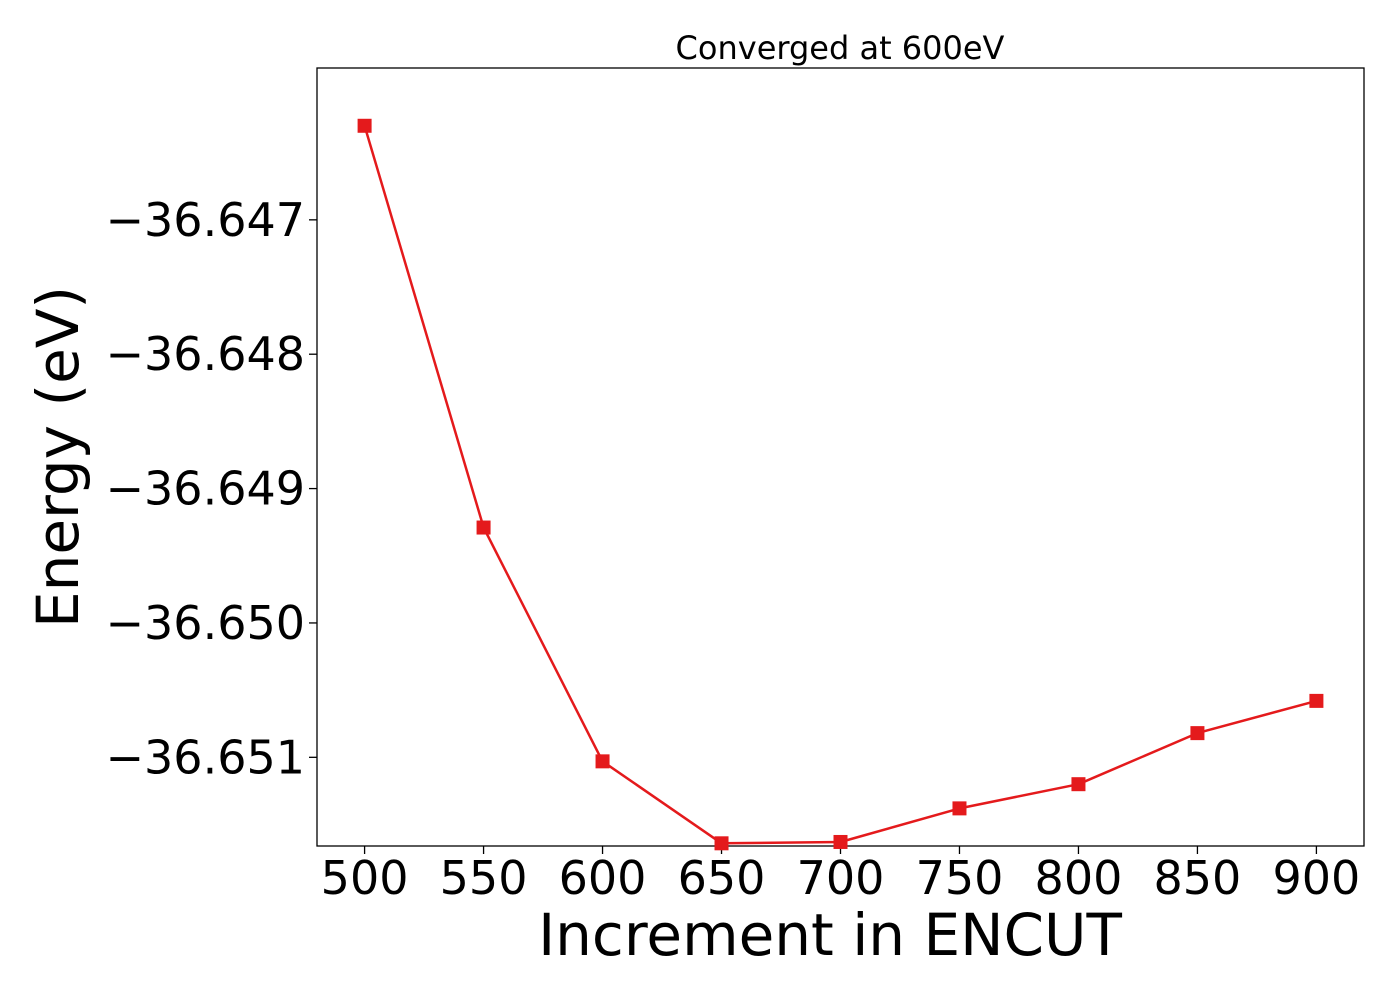 The image size is (1400, 1000). I want to click on y-tick-label: −36.648, so click(206, 354).